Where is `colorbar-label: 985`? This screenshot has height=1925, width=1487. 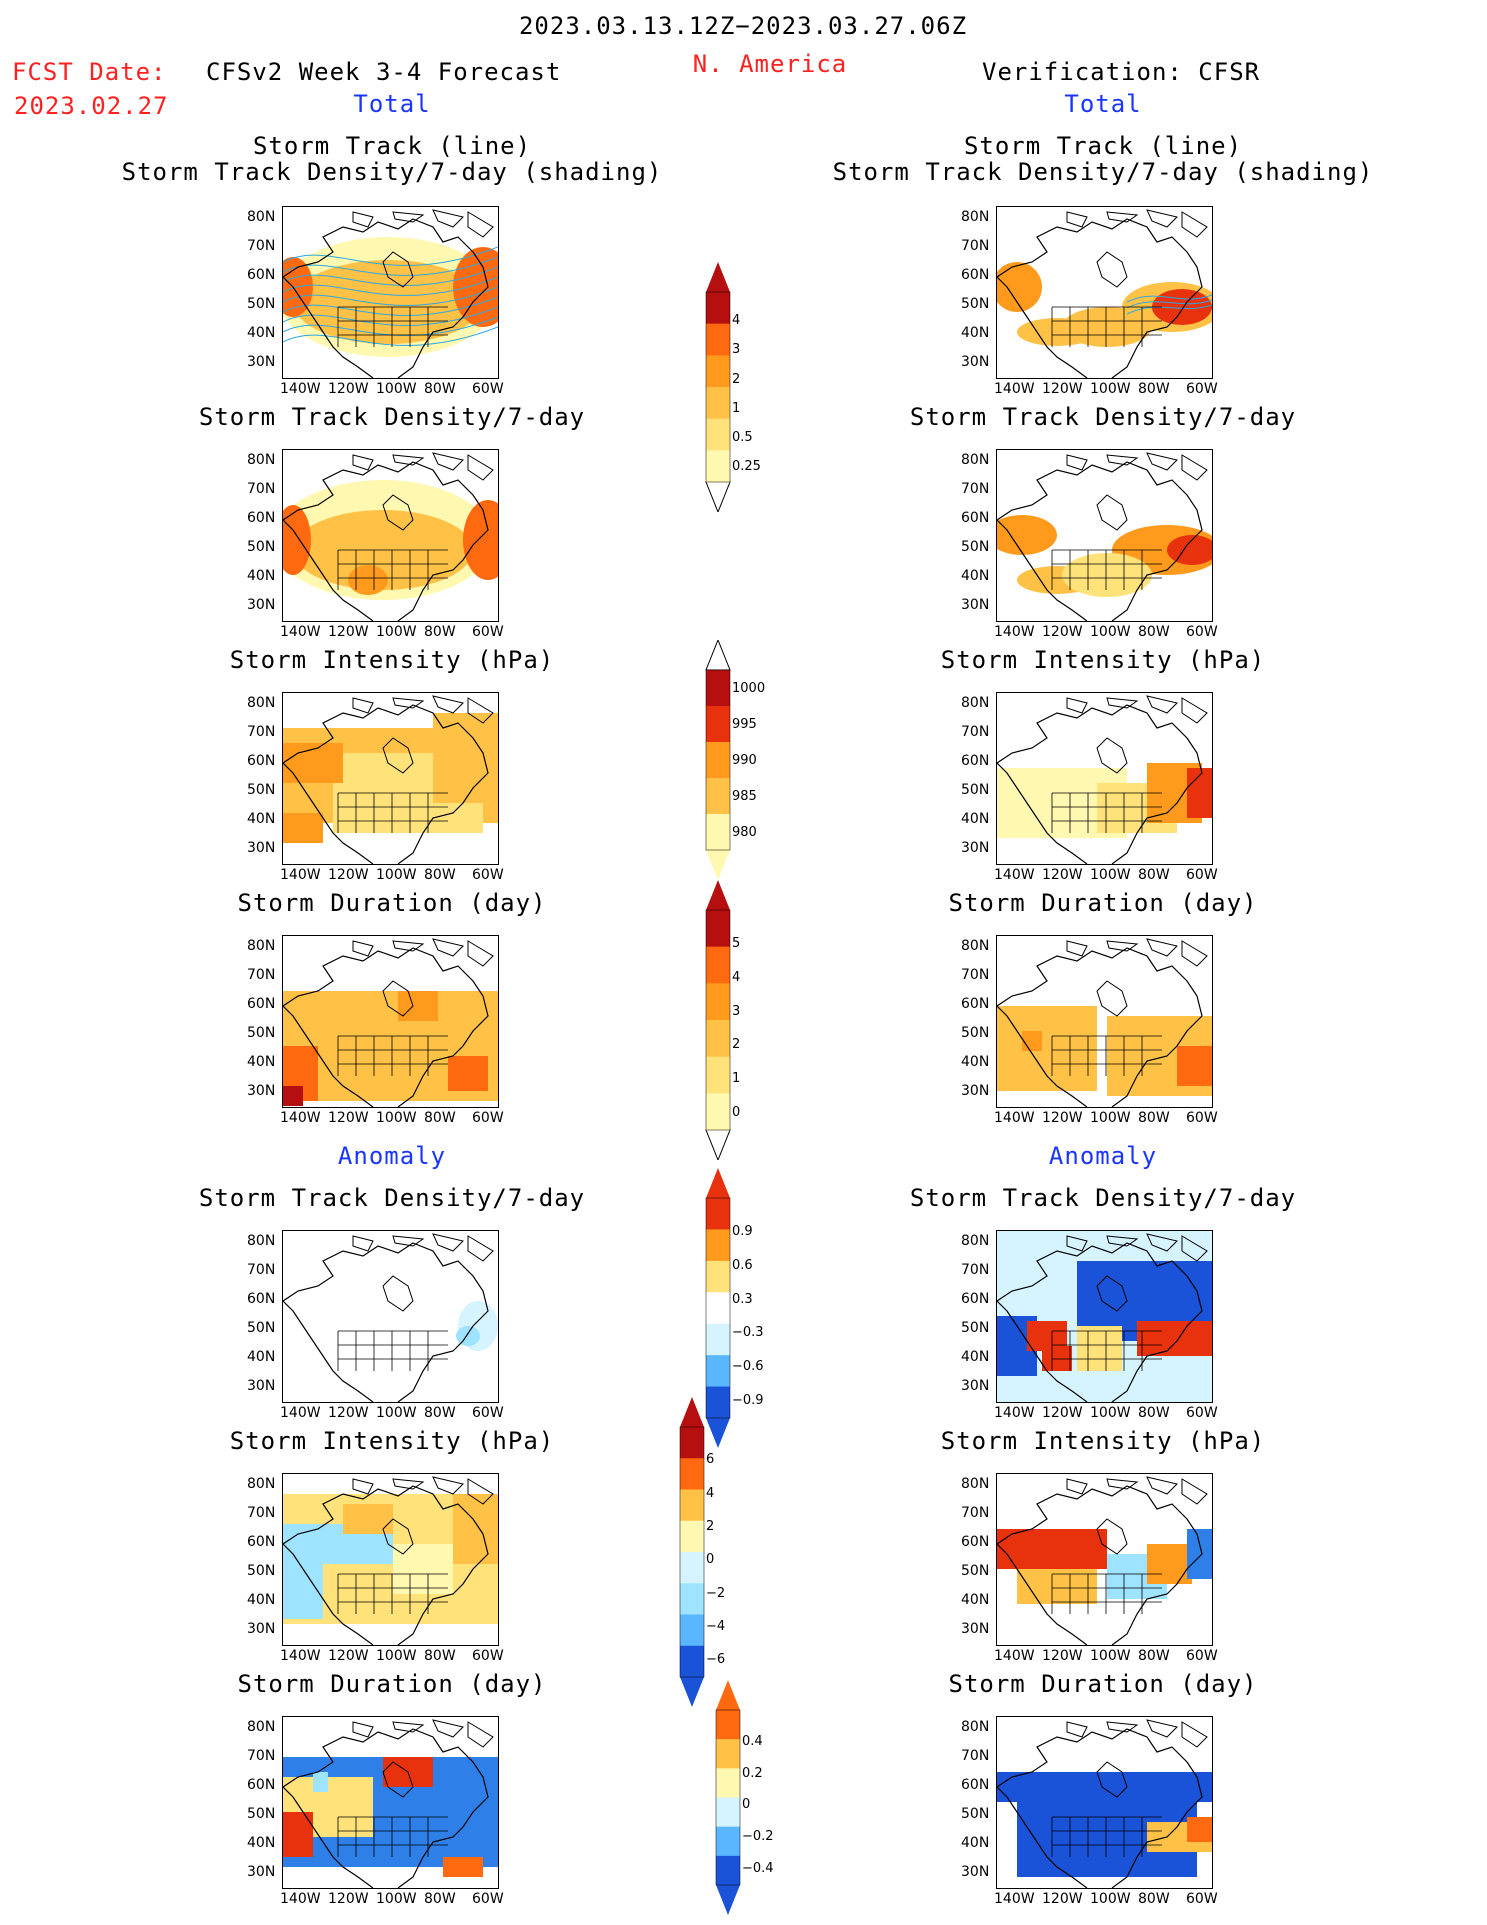 colorbar-label: 985 is located at coordinates (744, 796).